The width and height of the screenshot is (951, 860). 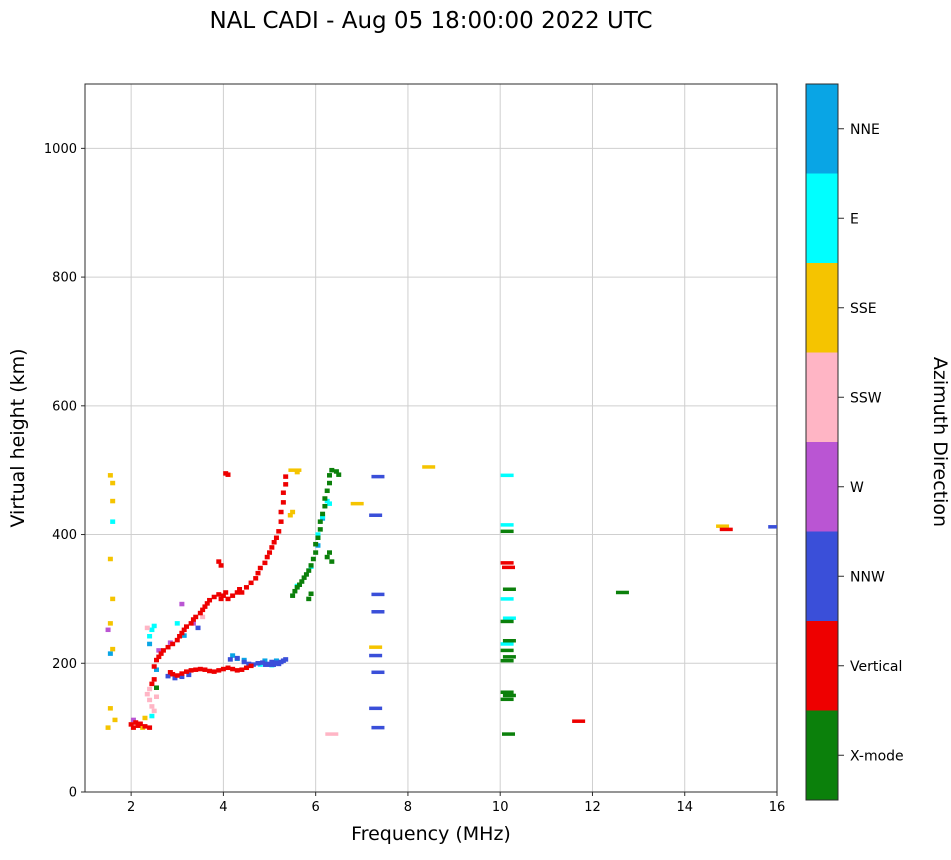 What do you see at coordinates (777, 807) in the screenshot?
I see `x-tick-label: 16` at bounding box center [777, 807].